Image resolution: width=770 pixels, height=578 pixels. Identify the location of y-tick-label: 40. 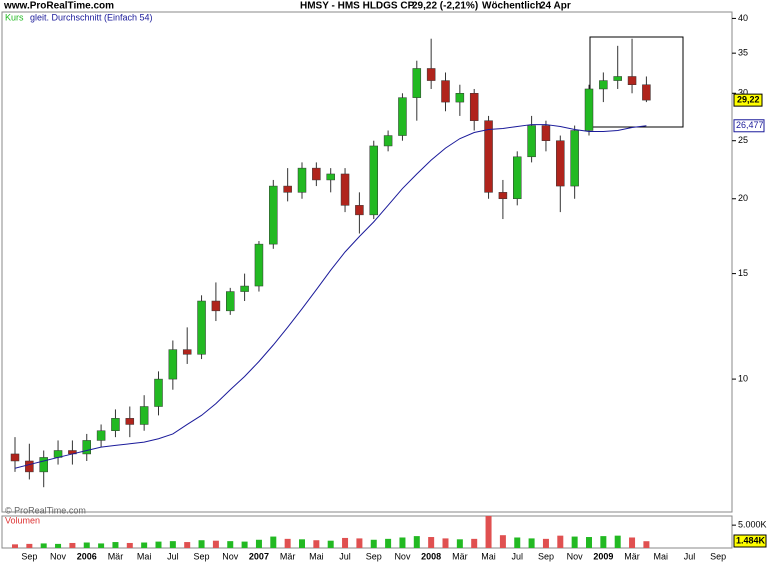
(743, 18).